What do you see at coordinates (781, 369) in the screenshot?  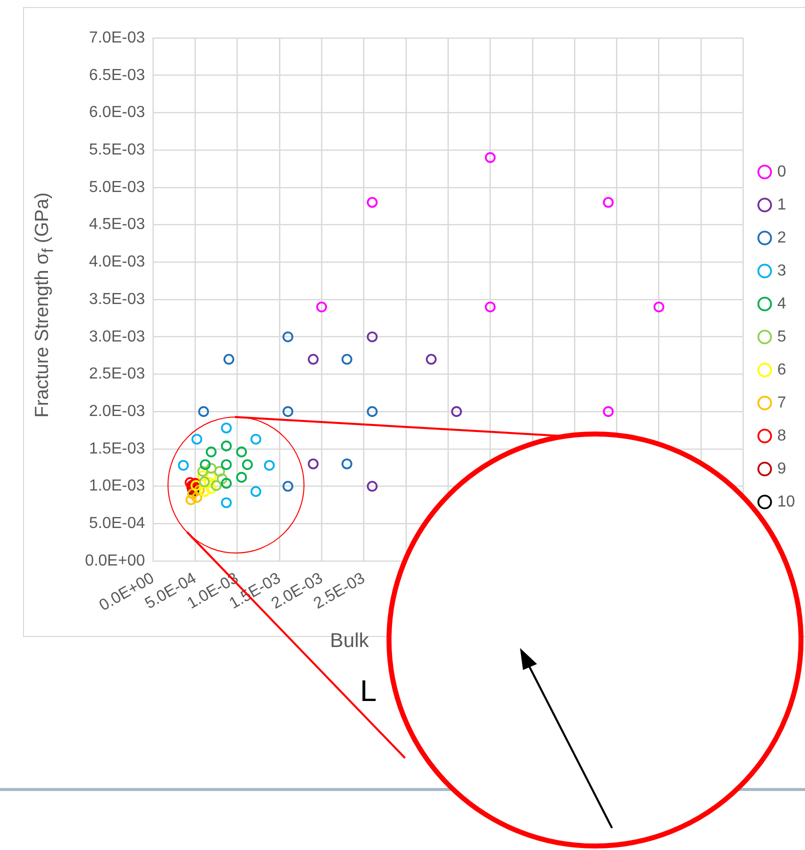 I see `legend-label: 6` at bounding box center [781, 369].